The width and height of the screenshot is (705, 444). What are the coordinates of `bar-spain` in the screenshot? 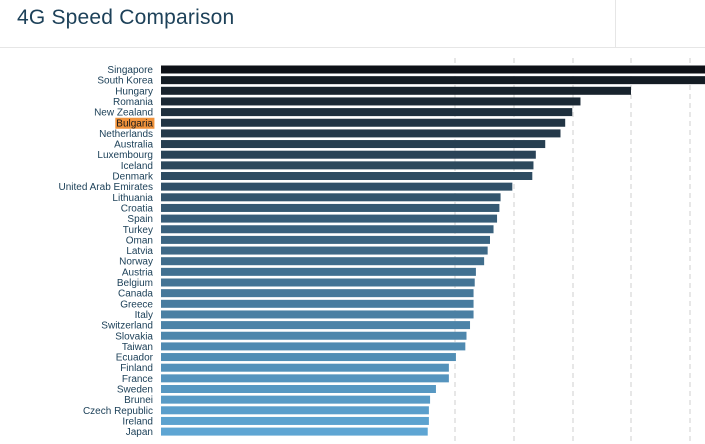 It's located at (329, 218).